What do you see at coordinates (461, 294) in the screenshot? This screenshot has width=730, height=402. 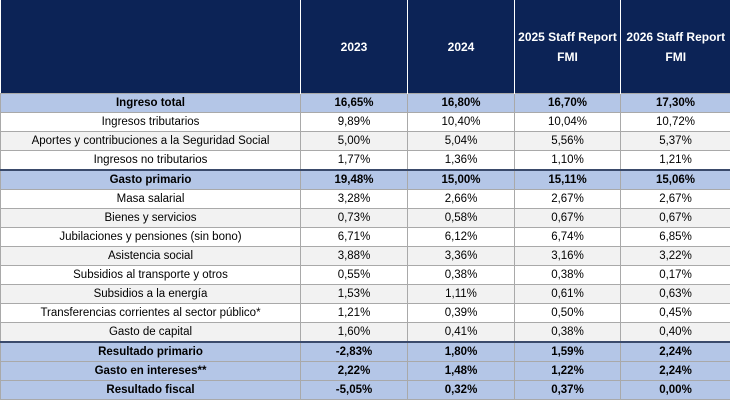 I see `value-cell: 1,11%` at bounding box center [461, 294].